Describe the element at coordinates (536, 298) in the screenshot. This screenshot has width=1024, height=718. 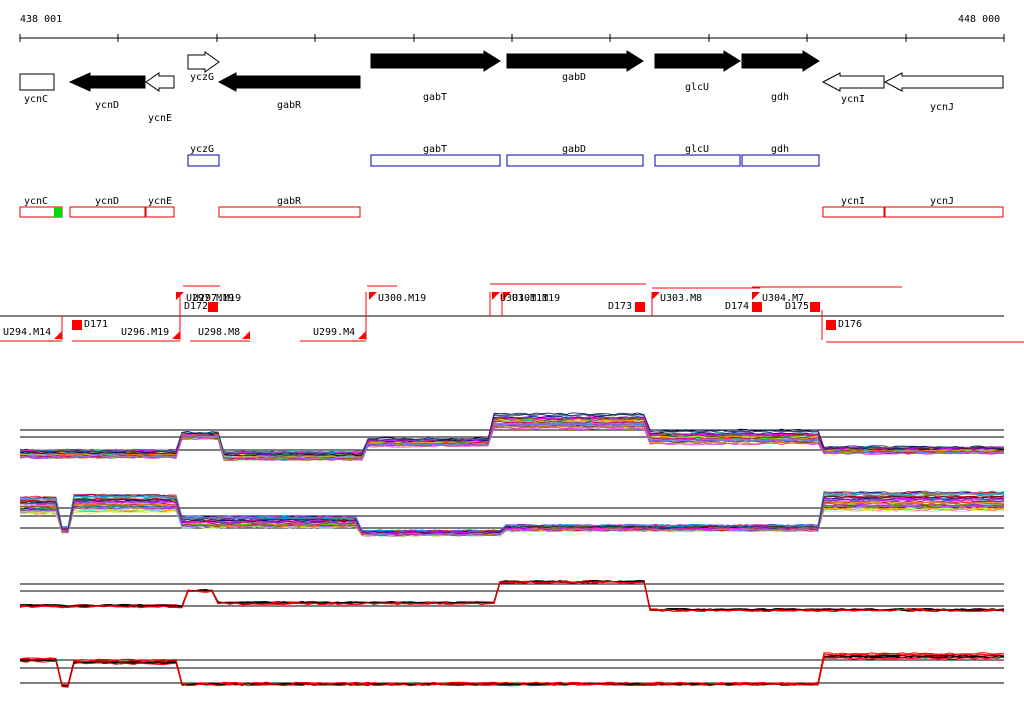
I see `segment-label: U301.M19` at that location.